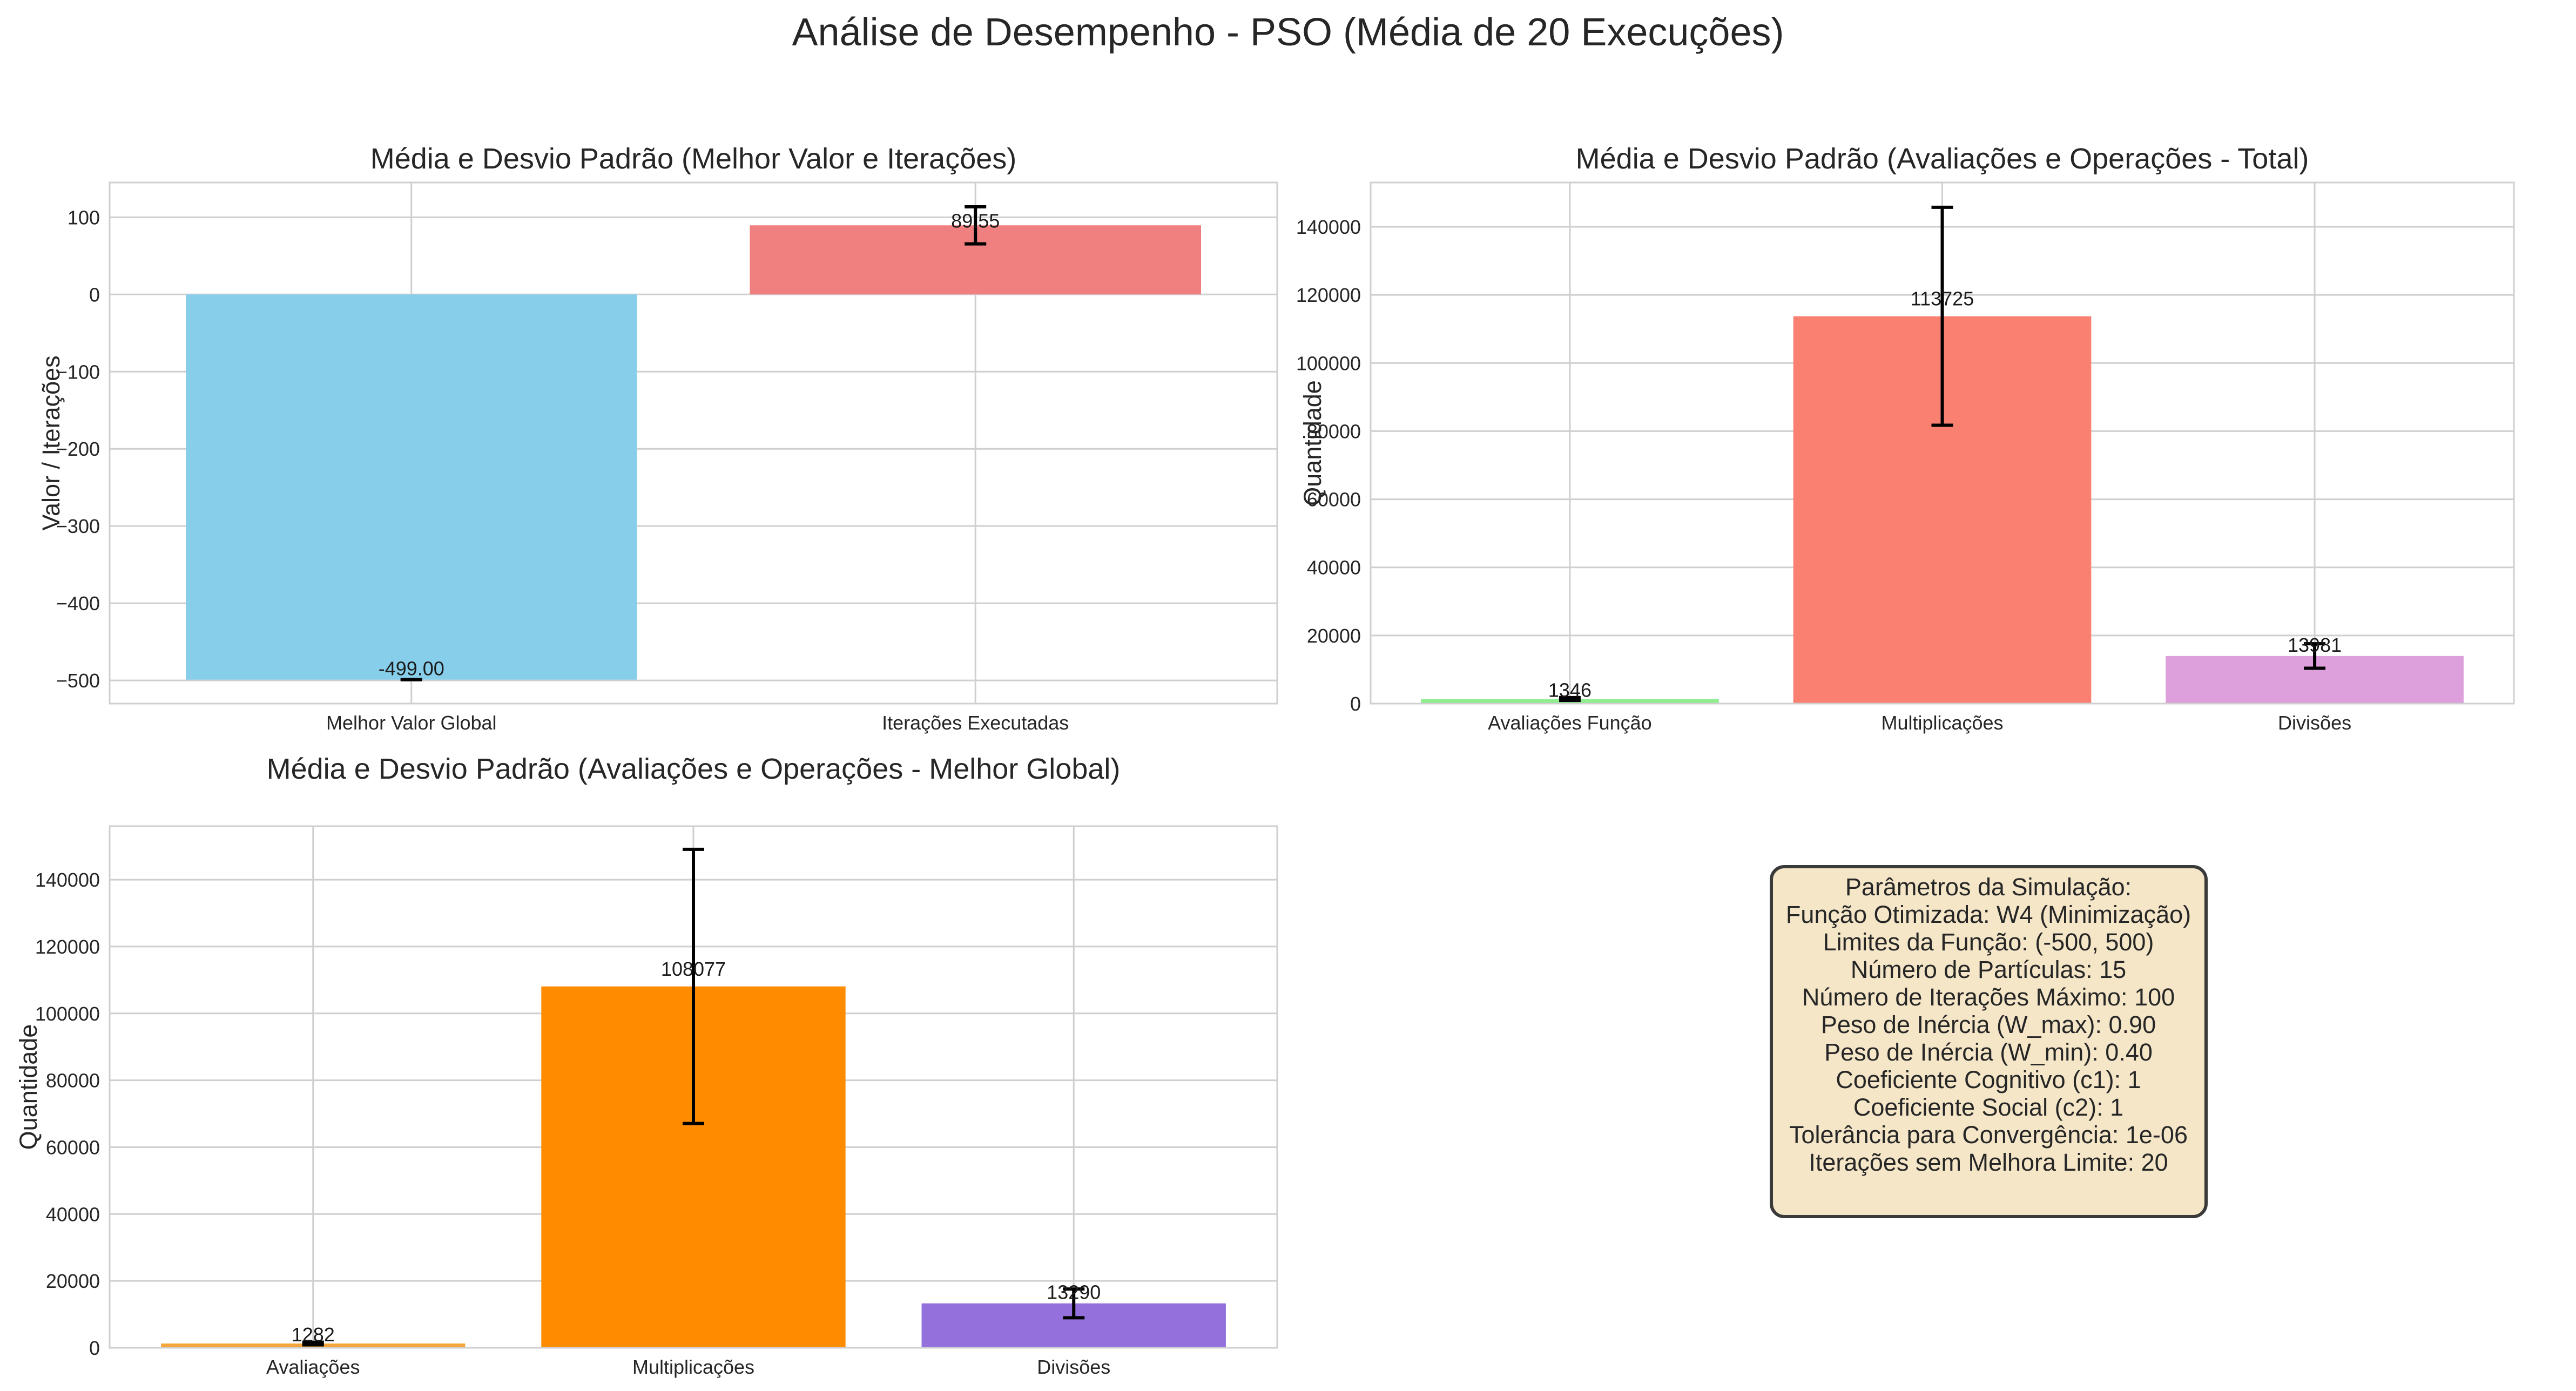 The width and height of the screenshot is (2576, 1391). I want to click on bar-value-label: 13290, so click(1074, 1292).